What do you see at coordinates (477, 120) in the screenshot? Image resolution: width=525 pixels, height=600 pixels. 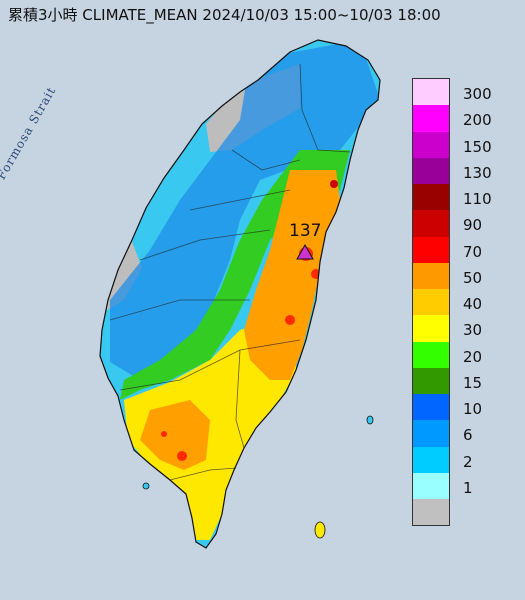 I see `legend-label: 200` at bounding box center [477, 120].